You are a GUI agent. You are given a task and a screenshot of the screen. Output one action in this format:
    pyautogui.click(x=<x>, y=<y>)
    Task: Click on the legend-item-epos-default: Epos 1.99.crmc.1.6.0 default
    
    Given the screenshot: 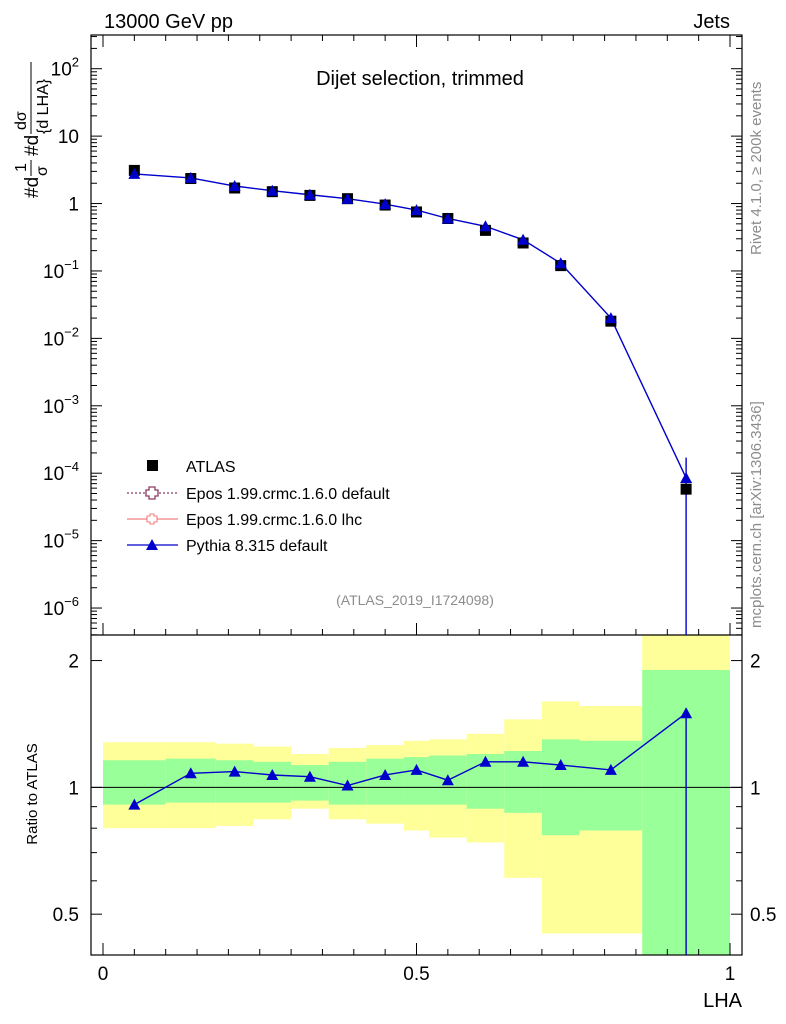 What is the action you would take?
    pyautogui.click(x=258, y=494)
    